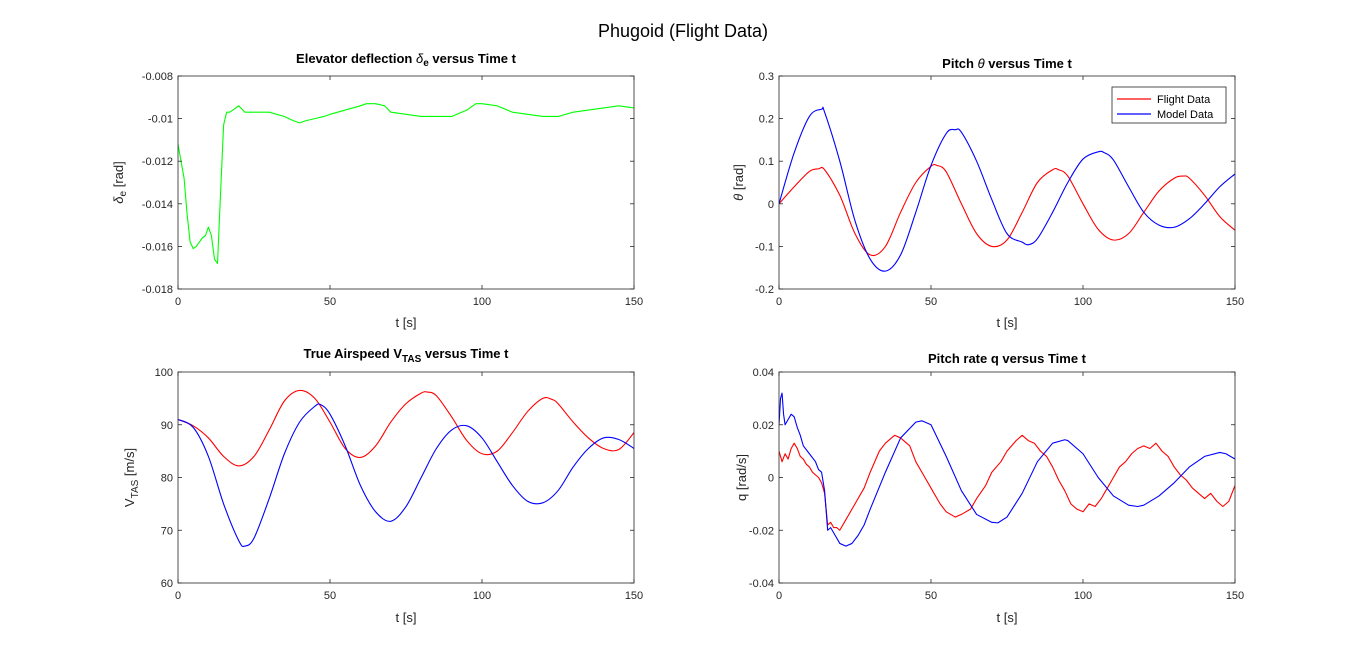 Image resolution: width=1366 pixels, height=651 pixels. I want to click on panel-title: Pitch rate q versus Time t, so click(1007, 358).